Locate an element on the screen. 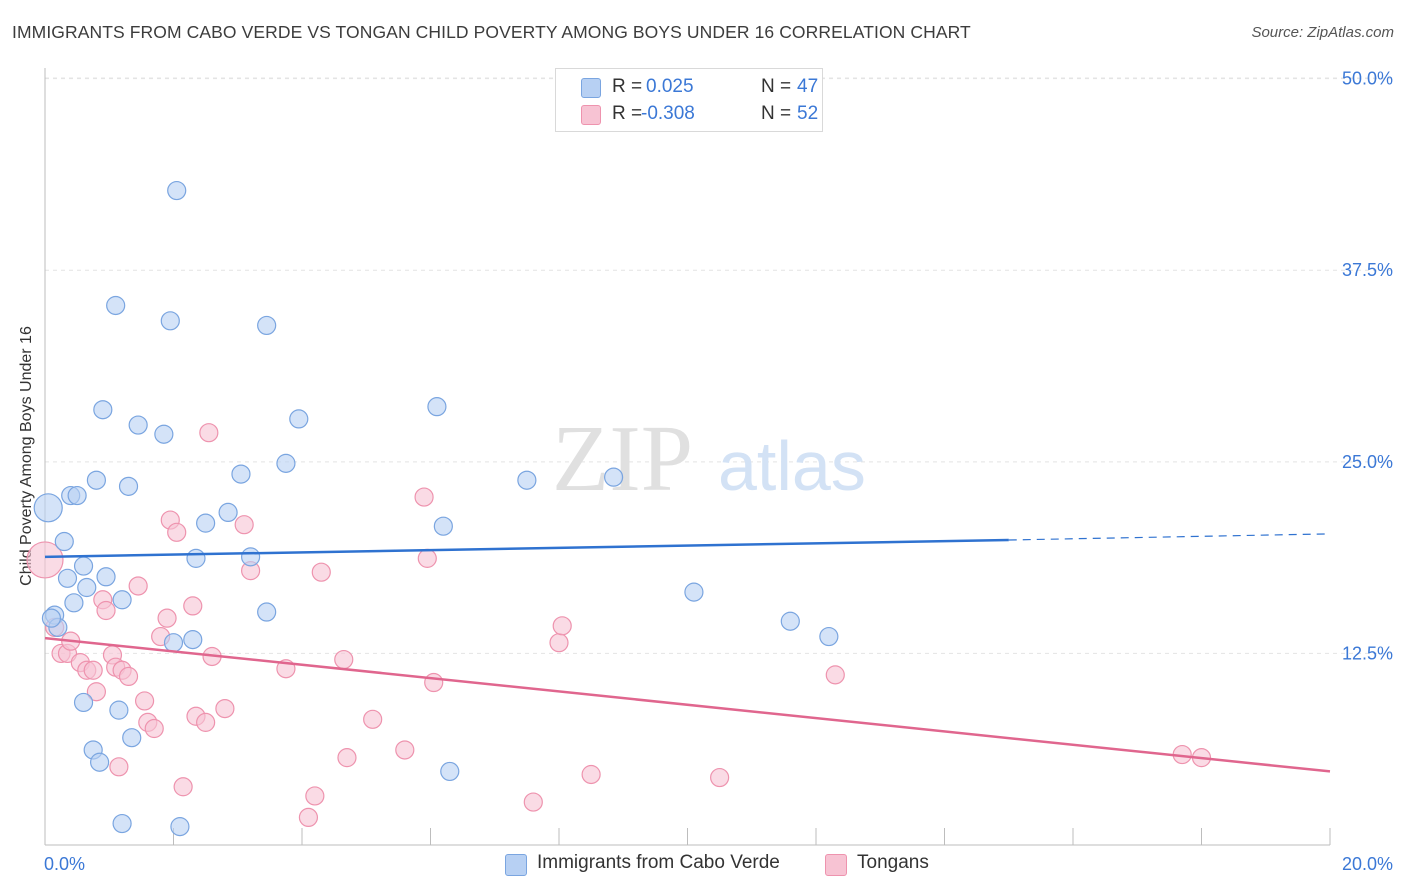  bottom-legend-label: Tongans is located at coordinates (893, 862).